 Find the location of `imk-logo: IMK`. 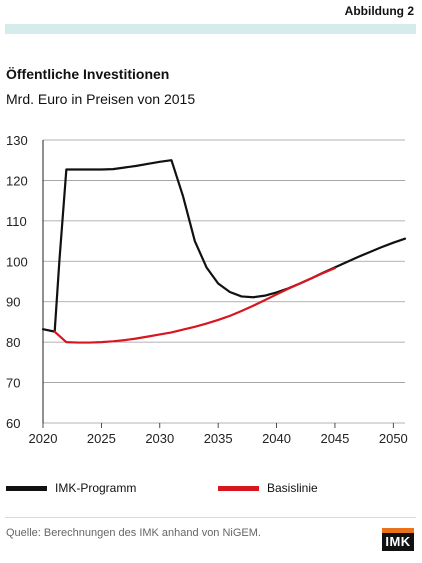

imk-logo: IMK is located at coordinates (398, 539).